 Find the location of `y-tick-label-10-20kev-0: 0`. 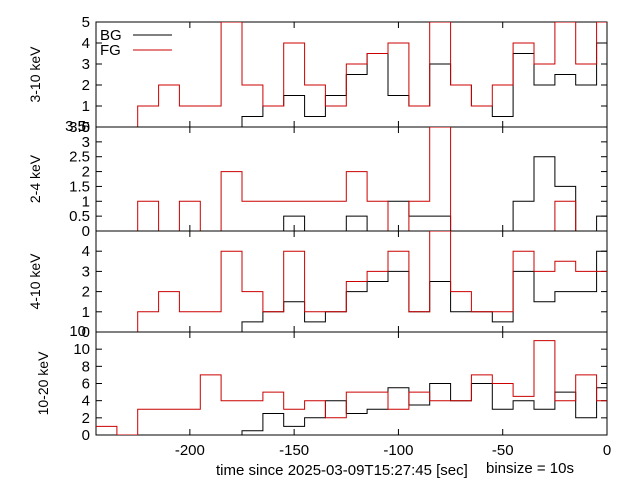

y-tick-label-10-20kev-0: 0 is located at coordinates (86, 435).